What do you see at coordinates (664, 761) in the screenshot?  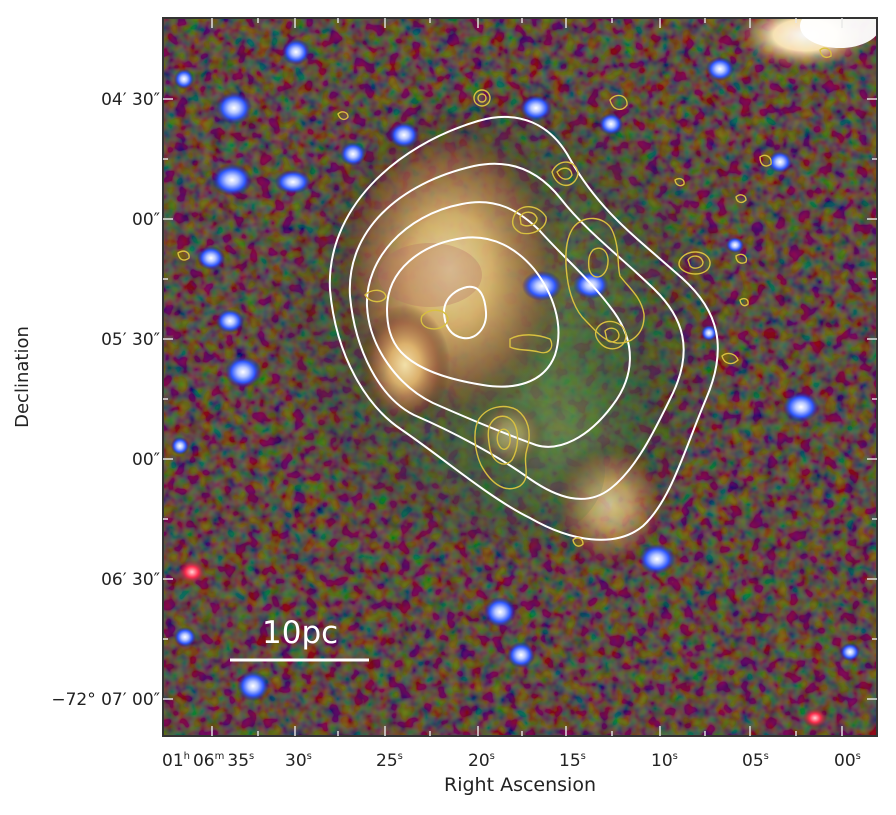 I see `ra-tick-5: 10s` at bounding box center [664, 761].